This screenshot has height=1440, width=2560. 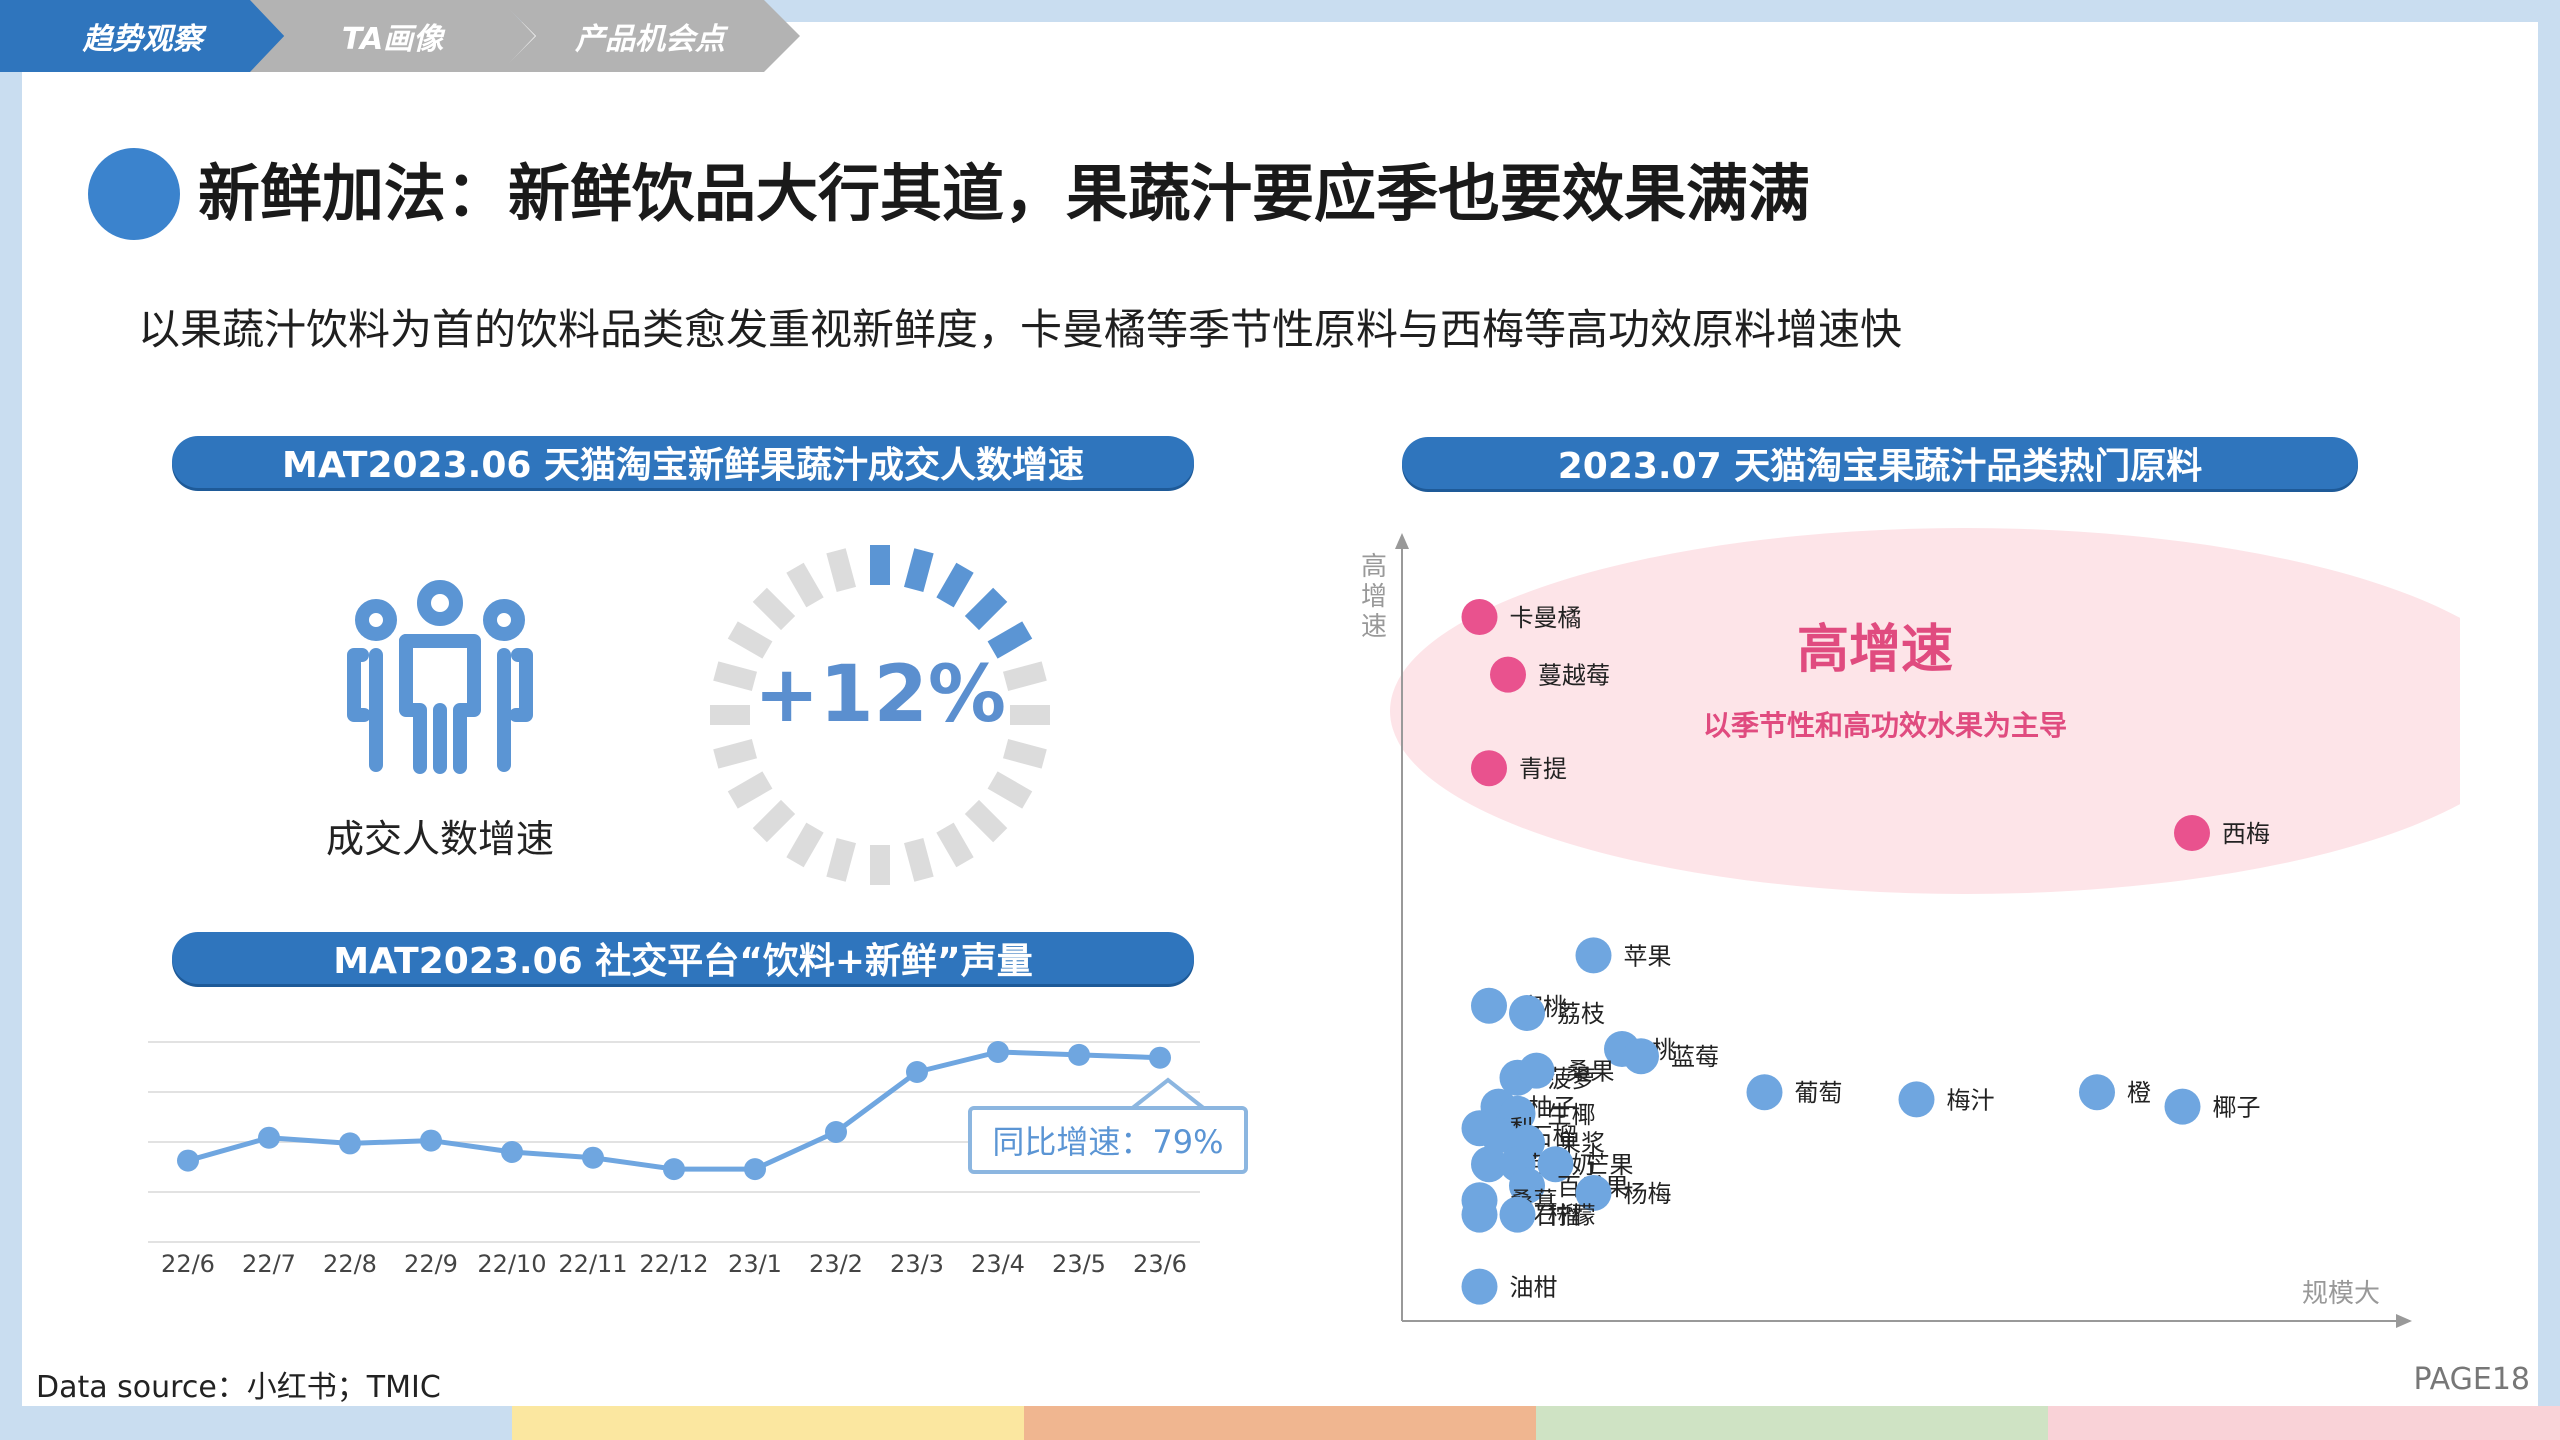 What do you see at coordinates (1374, 567) in the screenshot?
I see `y-axis-label: 高` at bounding box center [1374, 567].